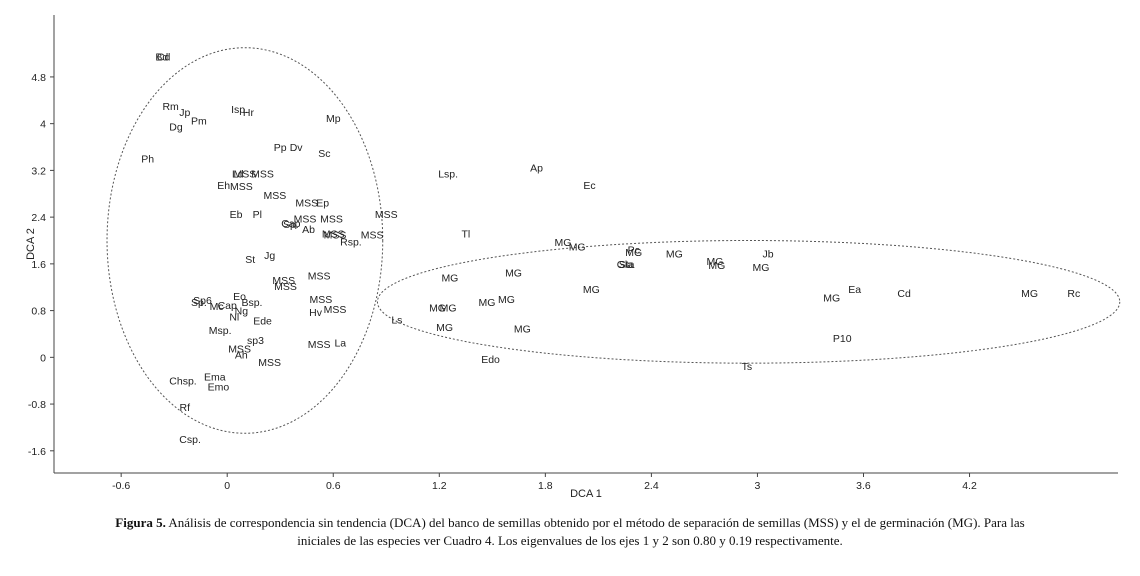 The width and height of the screenshot is (1140, 576). What do you see at coordinates (747, 367) in the screenshot?
I see `point-label: Ts` at bounding box center [747, 367].